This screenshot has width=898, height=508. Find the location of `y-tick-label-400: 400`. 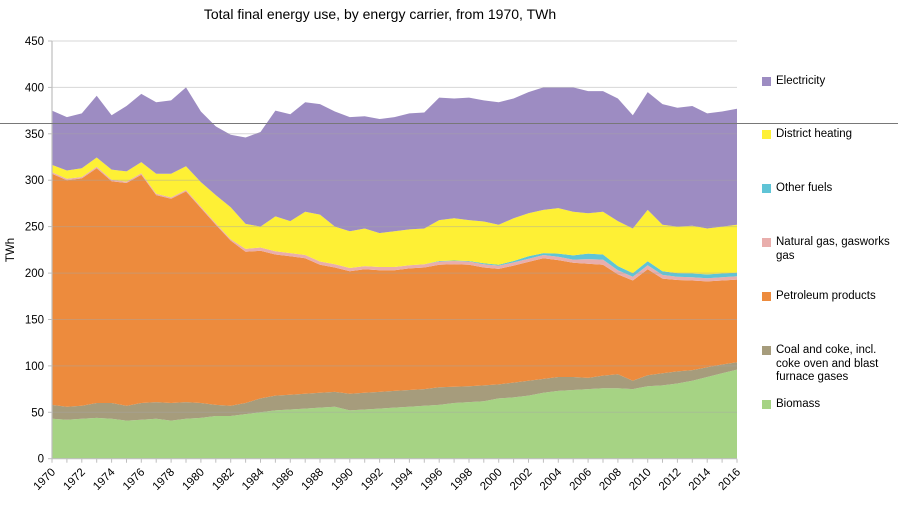

y-tick-label-400: 400 is located at coordinates (34, 88).